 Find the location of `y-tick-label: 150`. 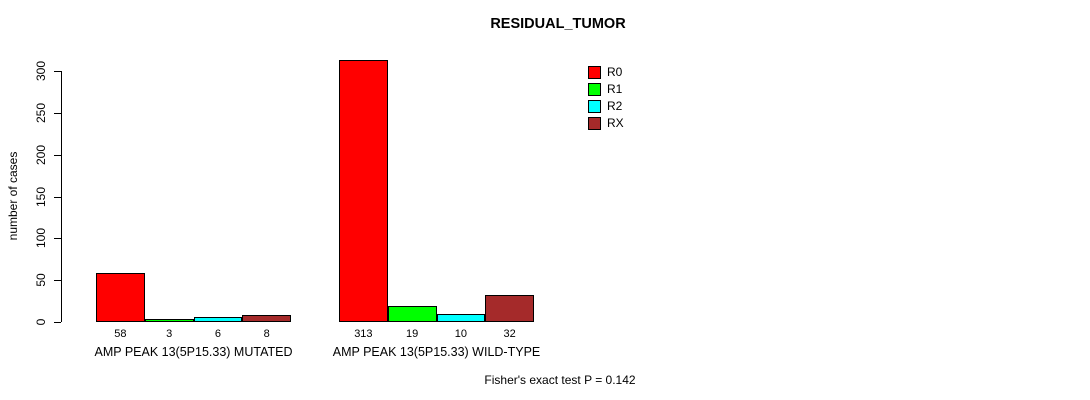

y-tick-label: 150 is located at coordinates (41, 196).